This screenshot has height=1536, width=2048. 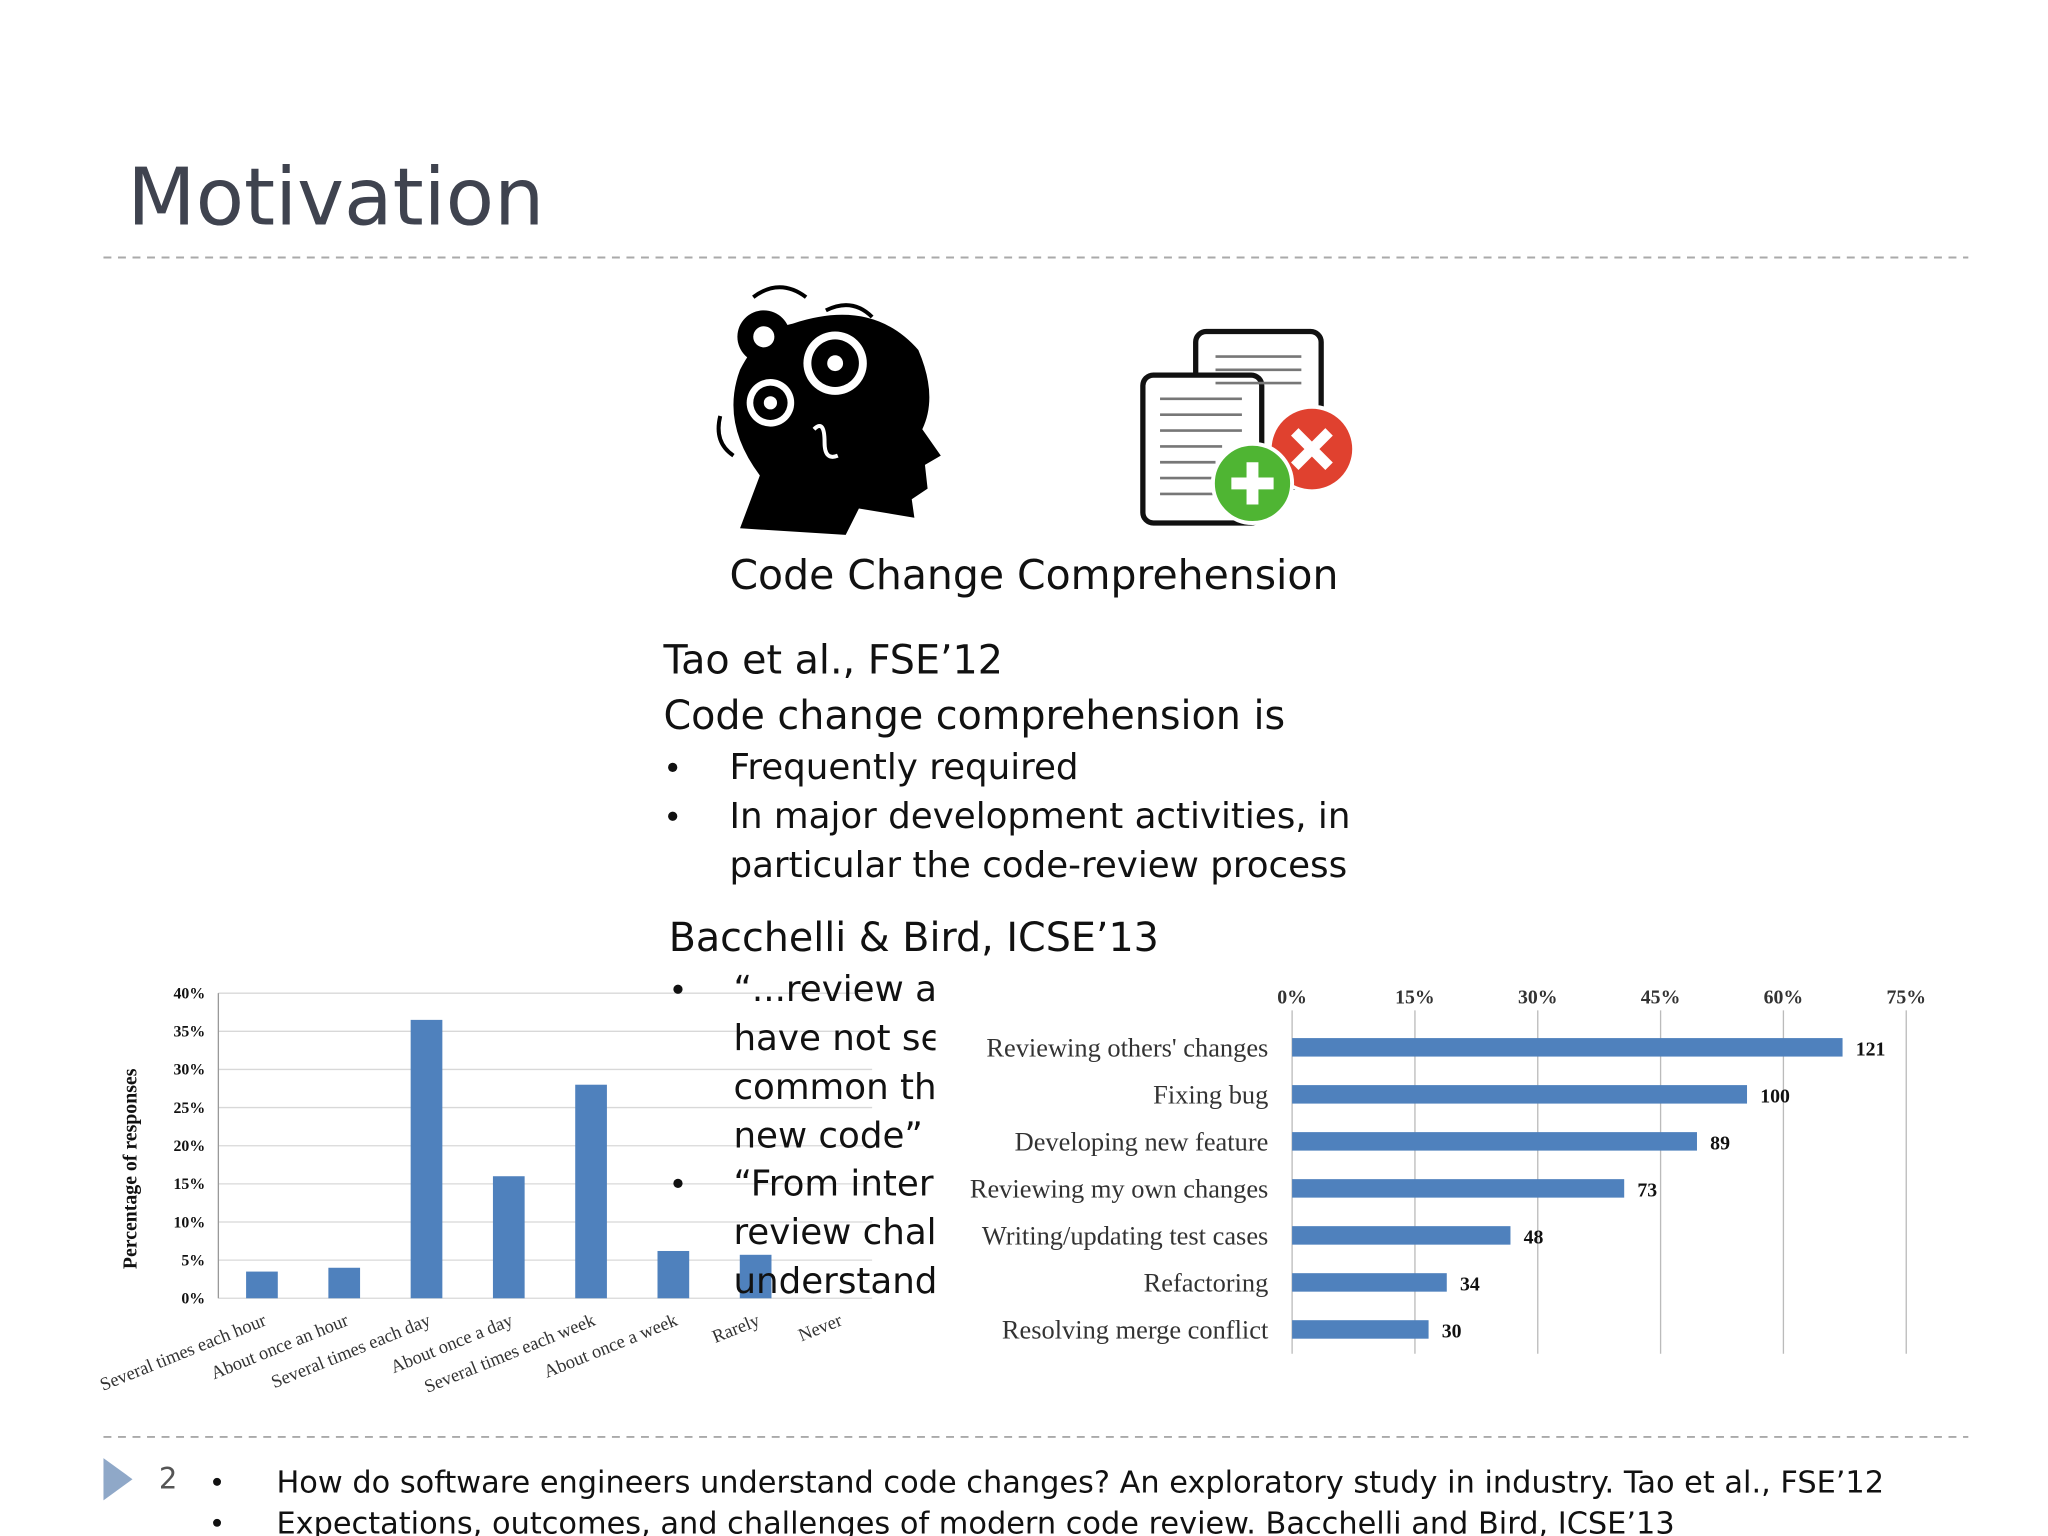 I want to click on bullet-text: have not see, so click(x=848, y=1038).